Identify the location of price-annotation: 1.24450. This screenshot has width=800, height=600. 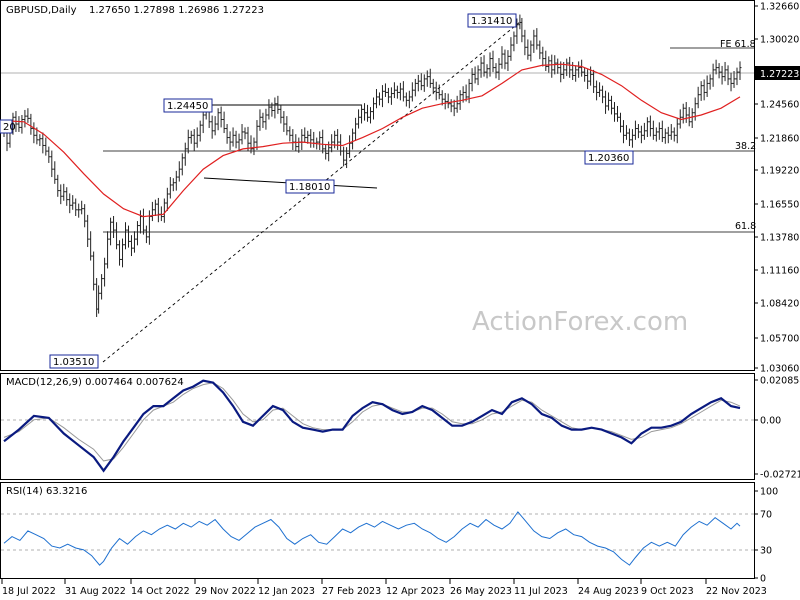
(188, 105).